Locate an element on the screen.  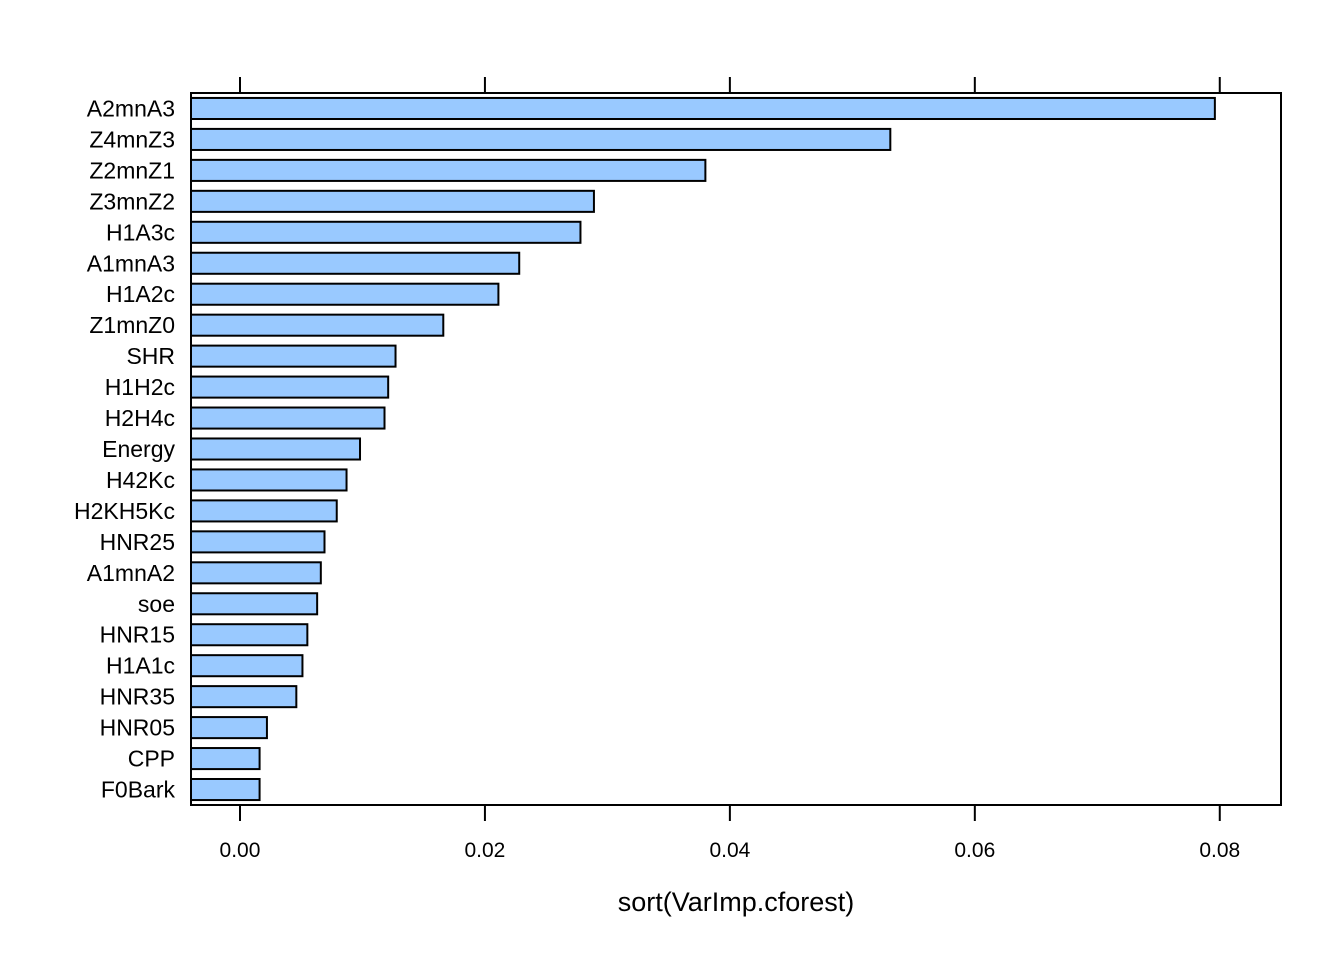
category-label: CPP is located at coordinates (151, 759).